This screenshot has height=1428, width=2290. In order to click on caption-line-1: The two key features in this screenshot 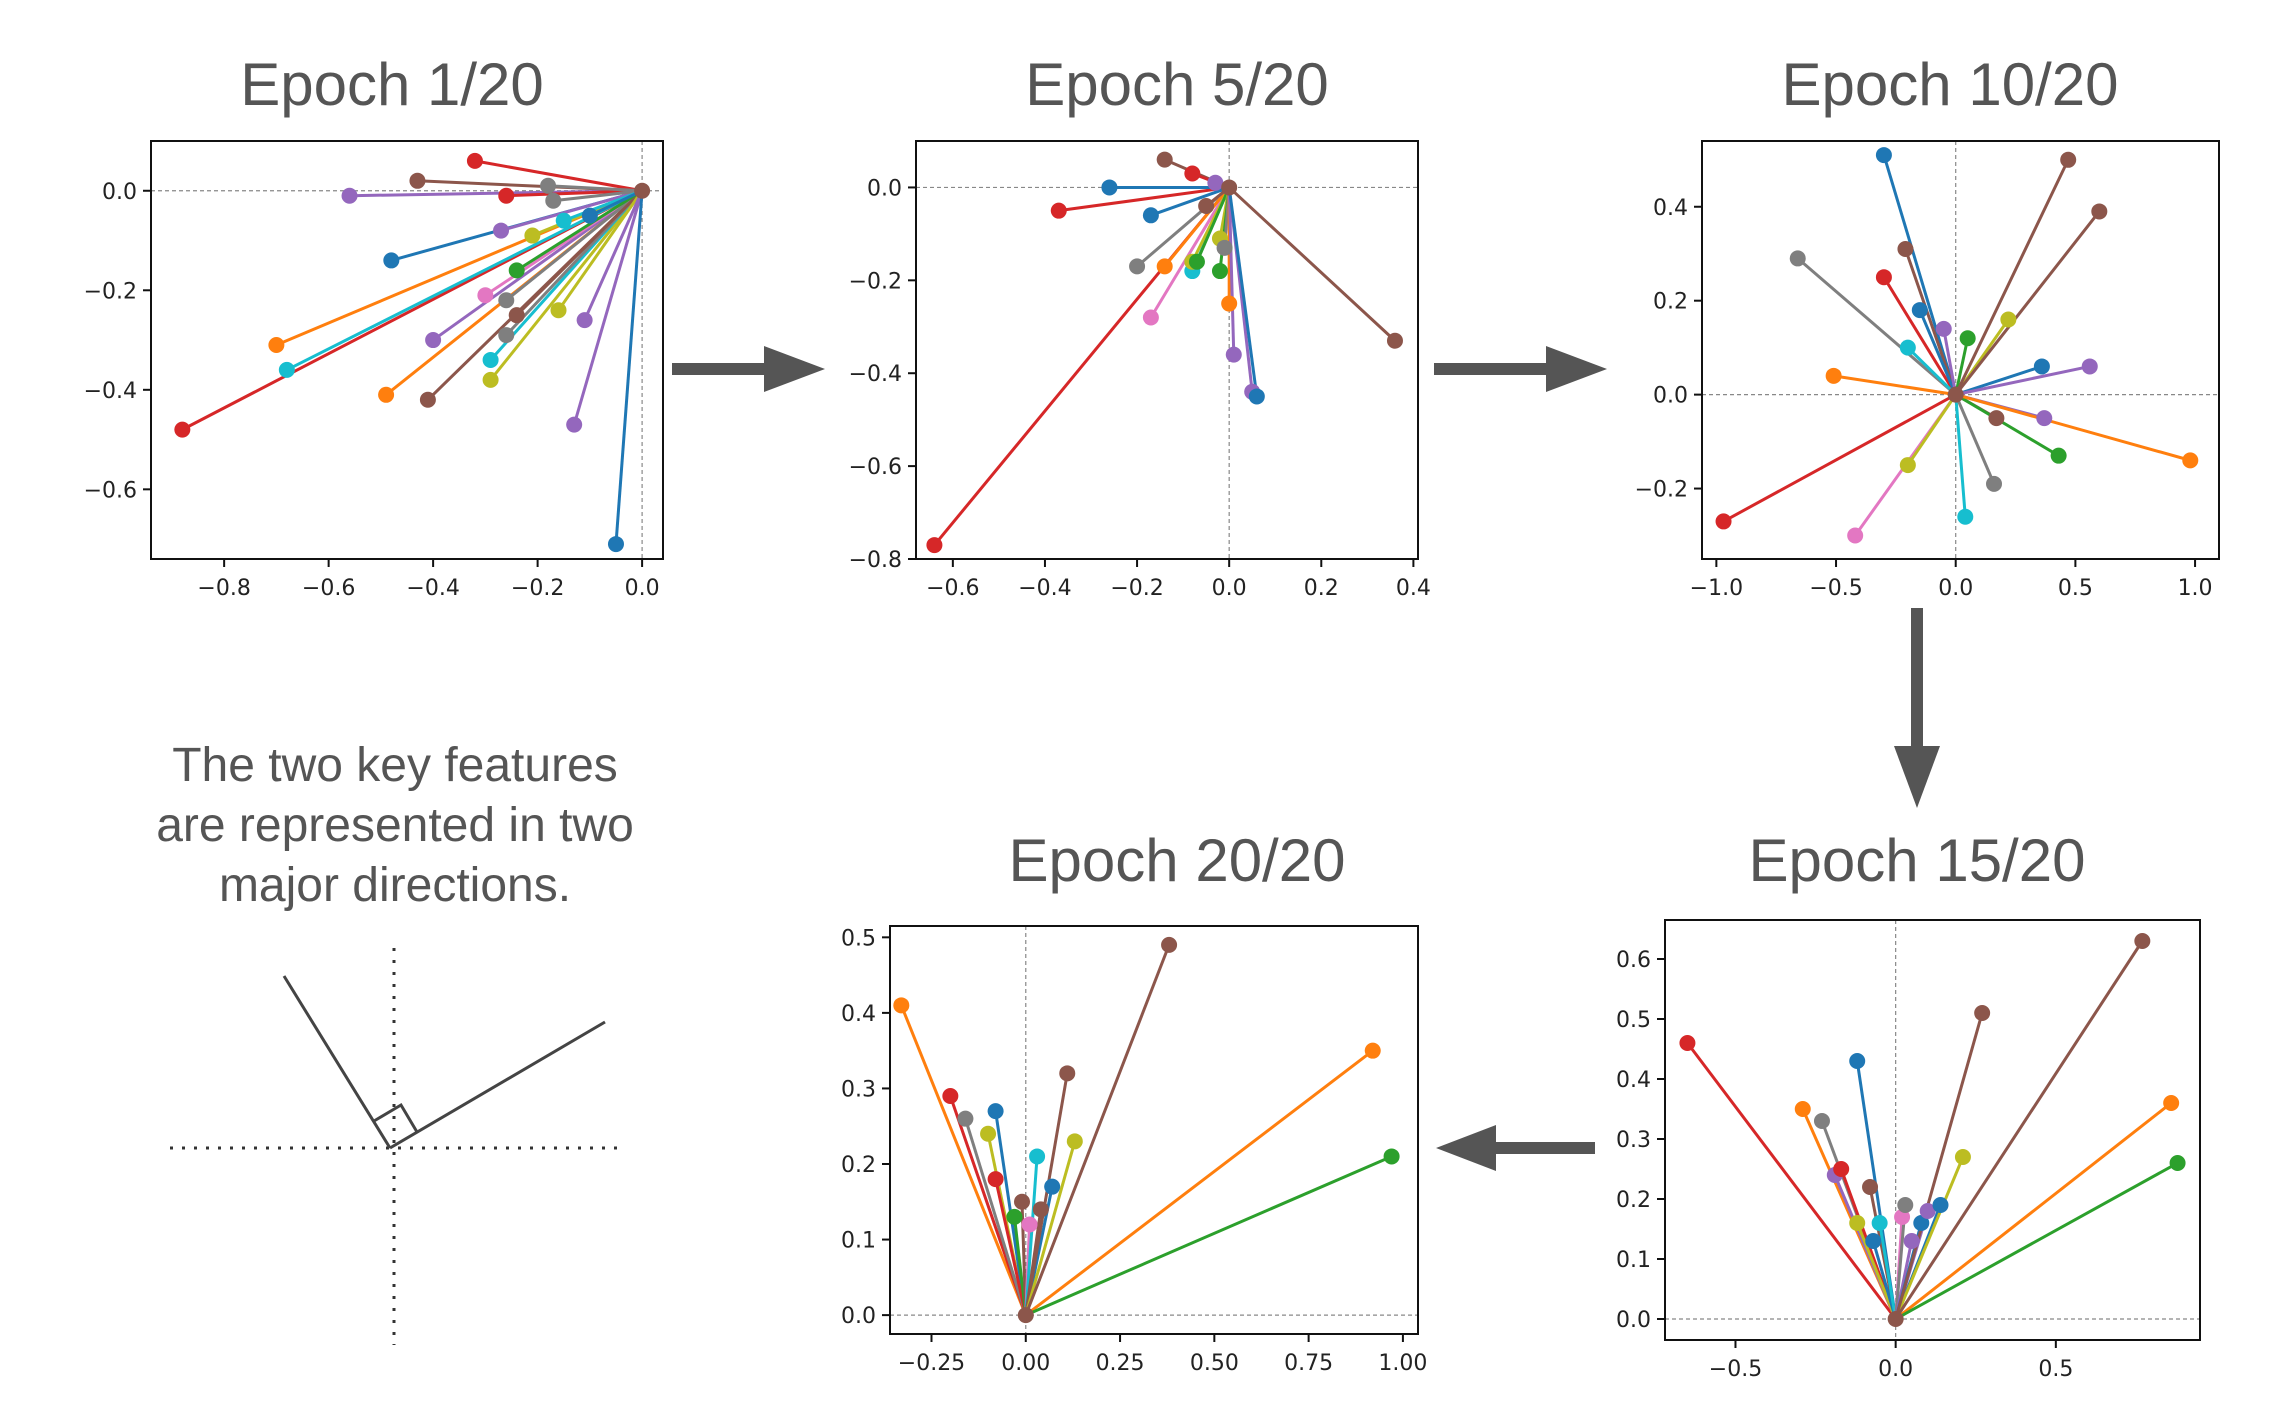, I will do `click(395, 765)`.